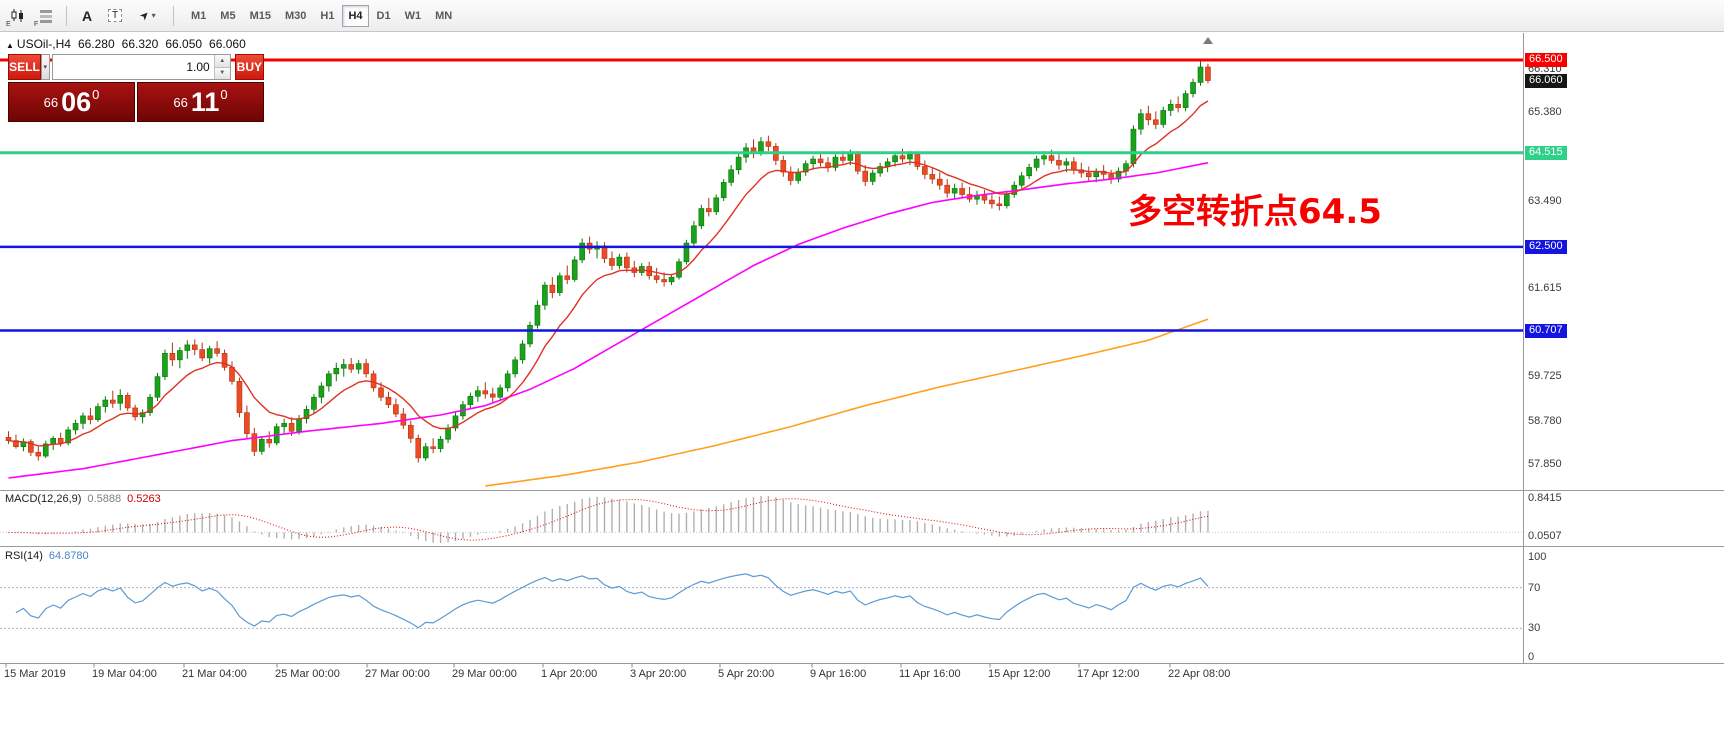  What do you see at coordinates (76, 101) in the screenshot?
I see `bid-big-digits: 06` at bounding box center [76, 101].